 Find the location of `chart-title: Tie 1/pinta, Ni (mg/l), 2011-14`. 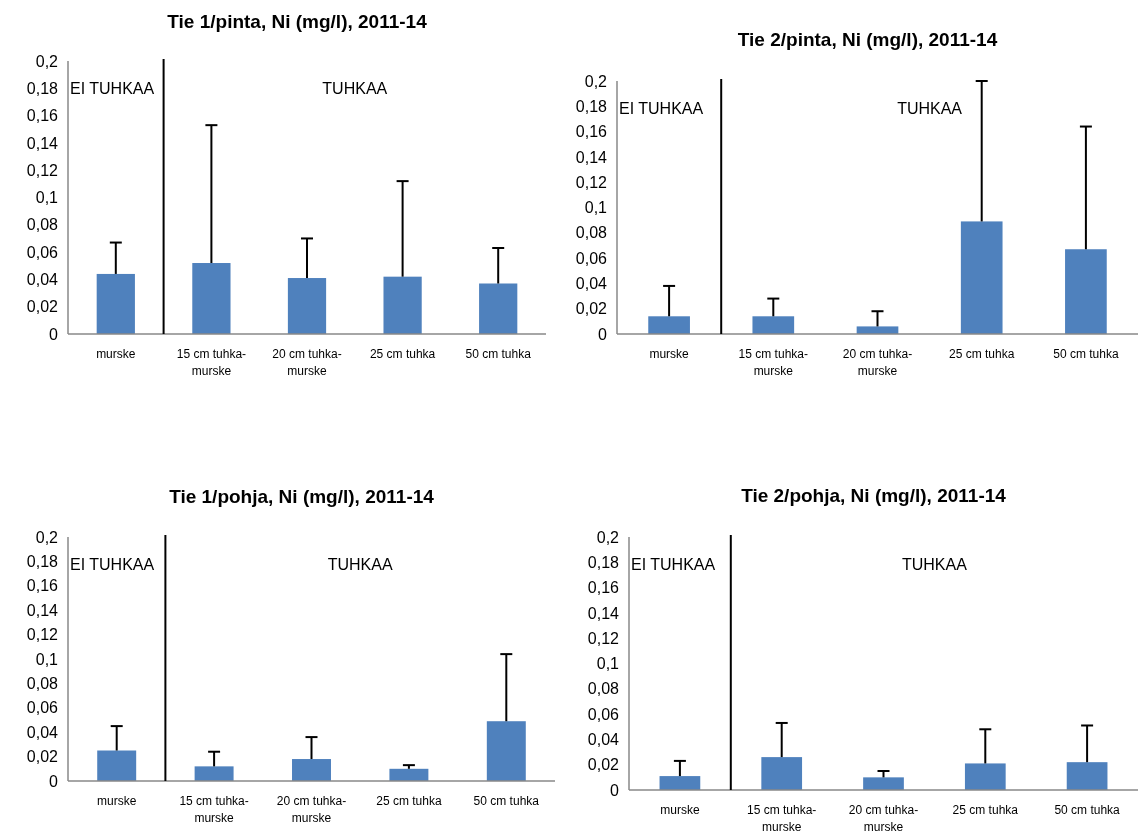

chart-title: Tie 1/pinta, Ni (mg/l), 2011-14 is located at coordinates (297, 21).